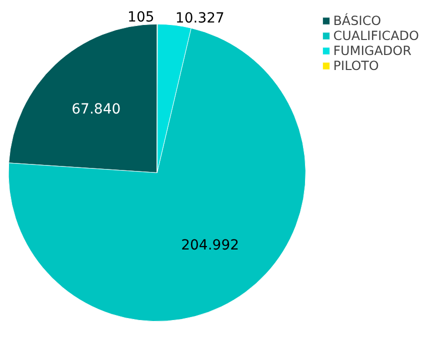  I want to click on data-label: 10.327, so click(199, 18).